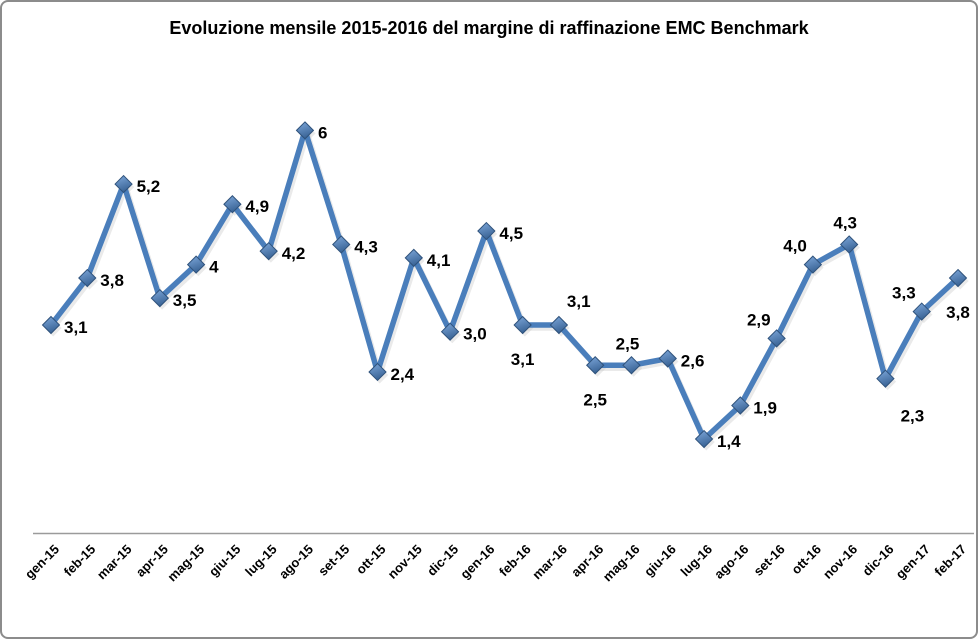 The image size is (978, 639). I want to click on data-point-label: 1,9, so click(765, 408).